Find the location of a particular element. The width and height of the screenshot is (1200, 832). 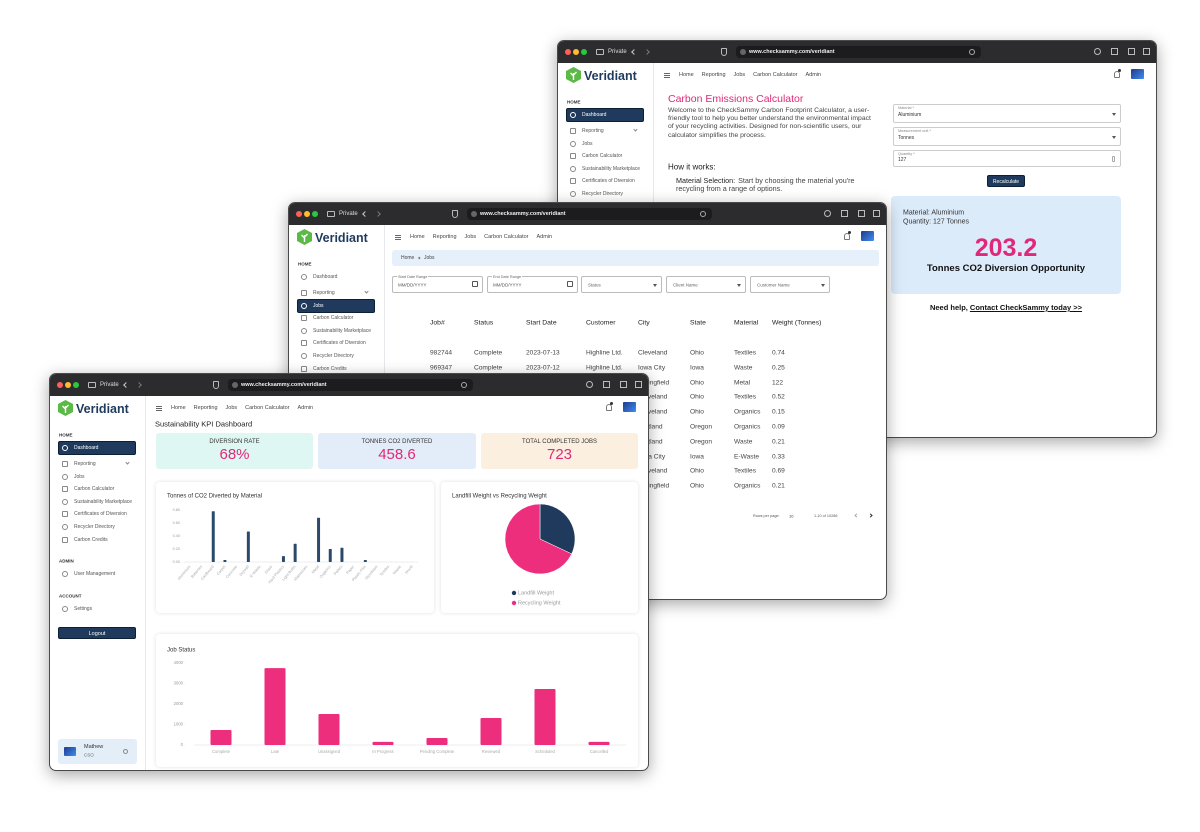

logout-button: Logout is located at coordinates (97, 633).